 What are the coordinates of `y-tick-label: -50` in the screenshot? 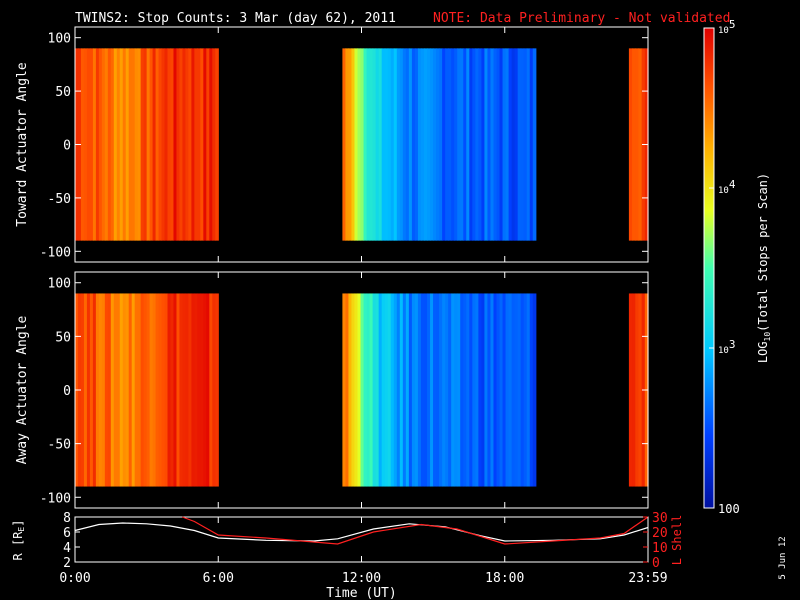 It's located at (59, 445).